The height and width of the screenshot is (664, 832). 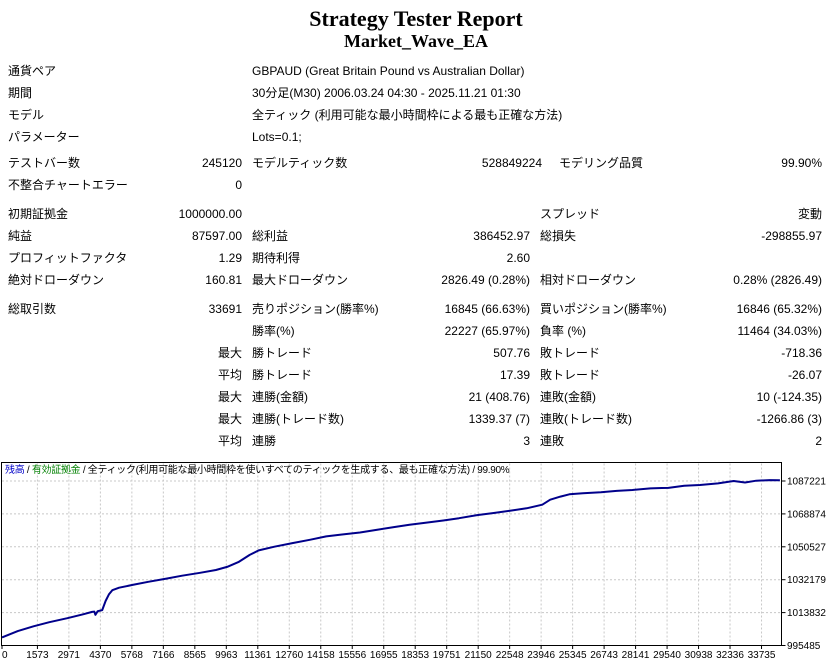 I want to click on legend-equity-label: 有効証拠金, so click(x=56, y=470).